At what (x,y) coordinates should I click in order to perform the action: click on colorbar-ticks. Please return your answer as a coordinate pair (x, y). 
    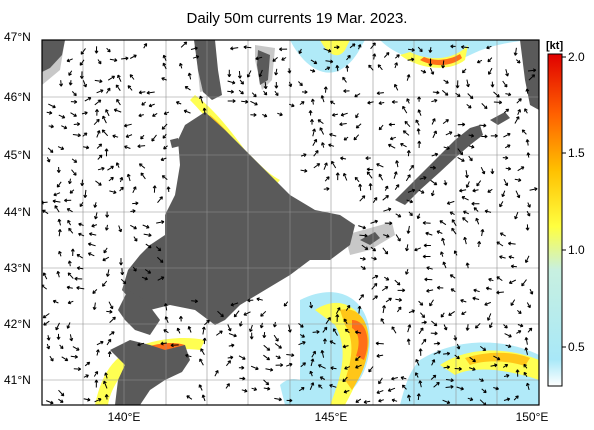
    Looking at the image, I should click on (564, 202).